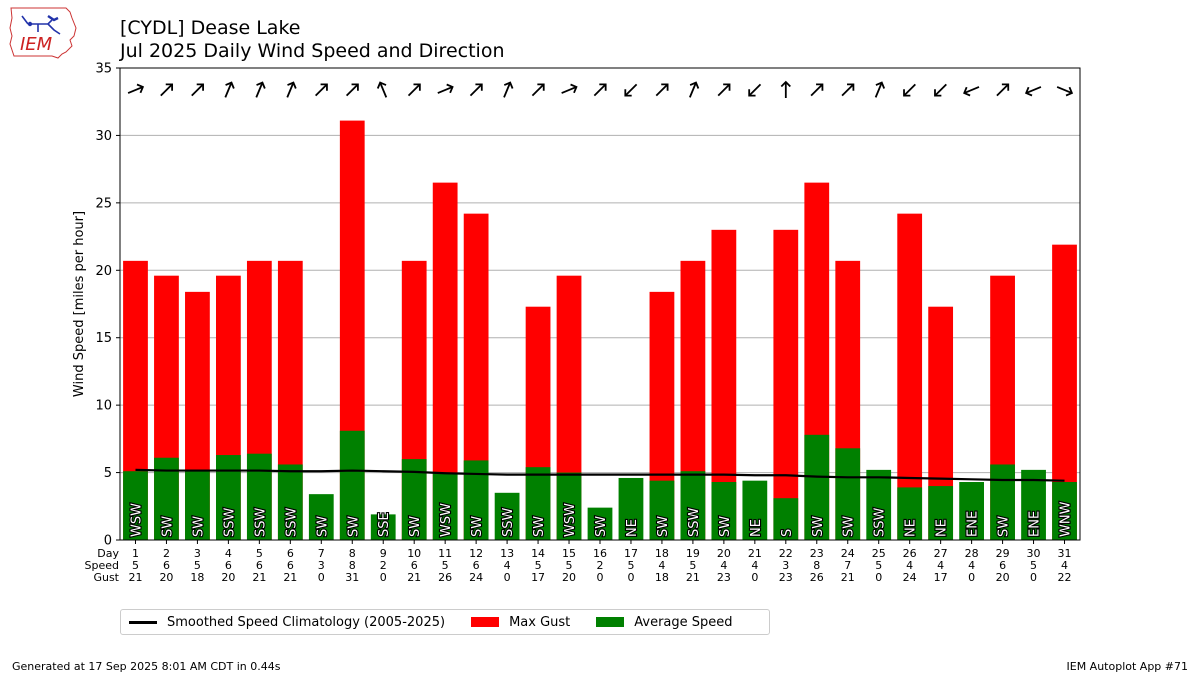  I want to click on day-label: 6, so click(290, 553).